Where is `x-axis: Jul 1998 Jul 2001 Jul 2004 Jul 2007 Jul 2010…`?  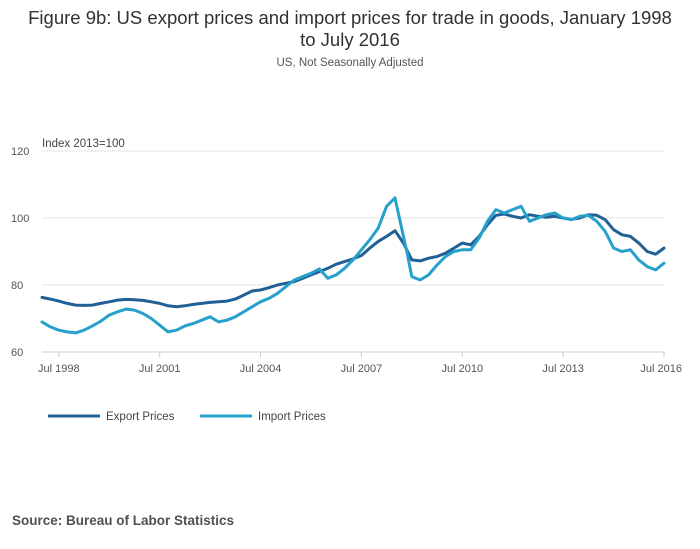
x-axis: Jul 1998 Jul 2001 Jul 2004 Jul 2007 Jul 2010… is located at coordinates (360, 363).